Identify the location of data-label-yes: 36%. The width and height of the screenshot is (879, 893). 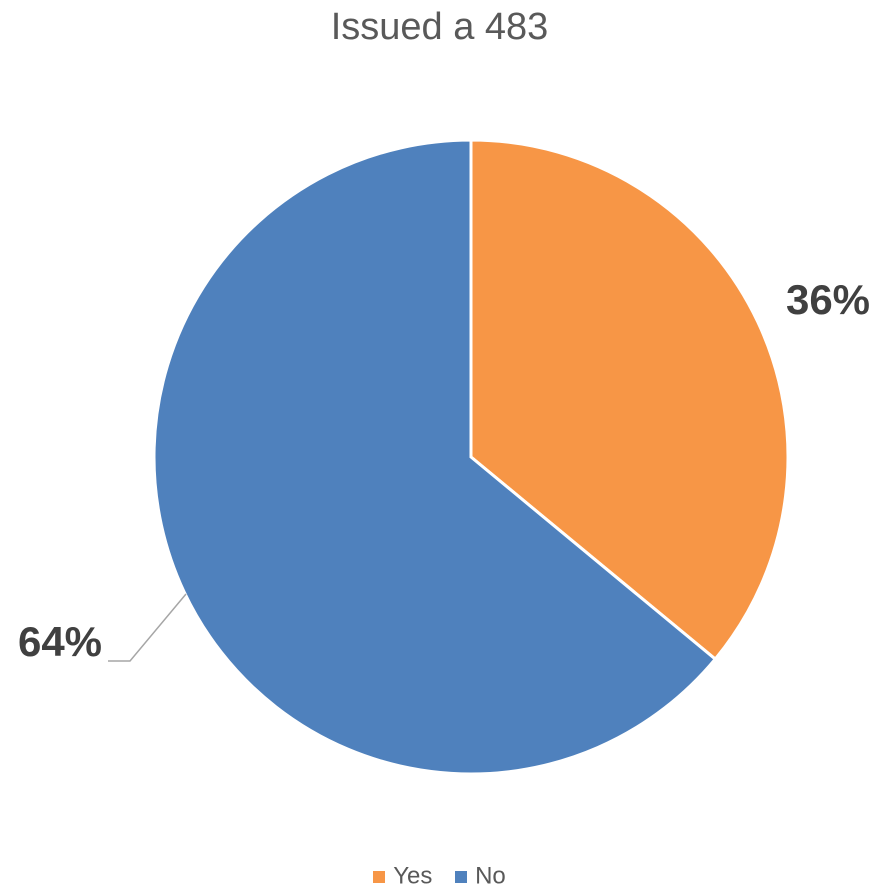
(828, 299).